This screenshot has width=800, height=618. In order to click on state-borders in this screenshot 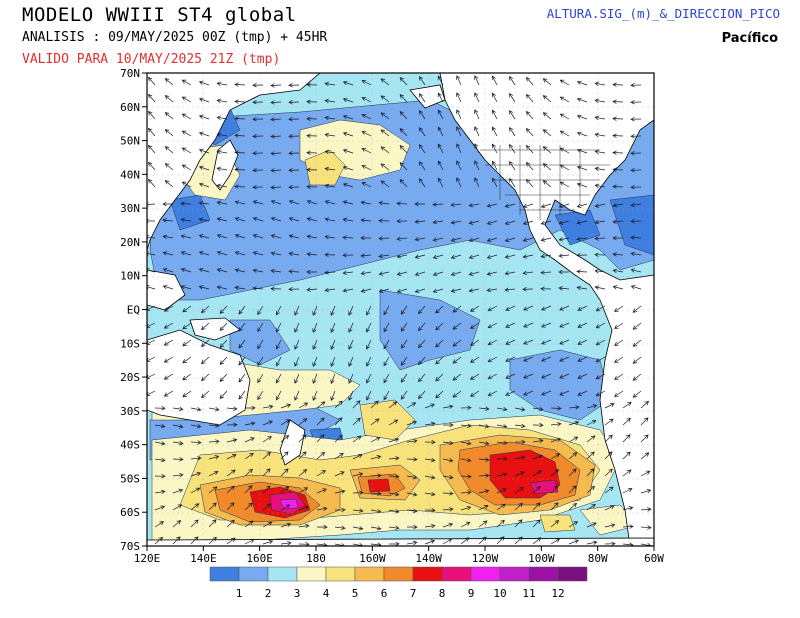, I will do `click(545, 182)`.